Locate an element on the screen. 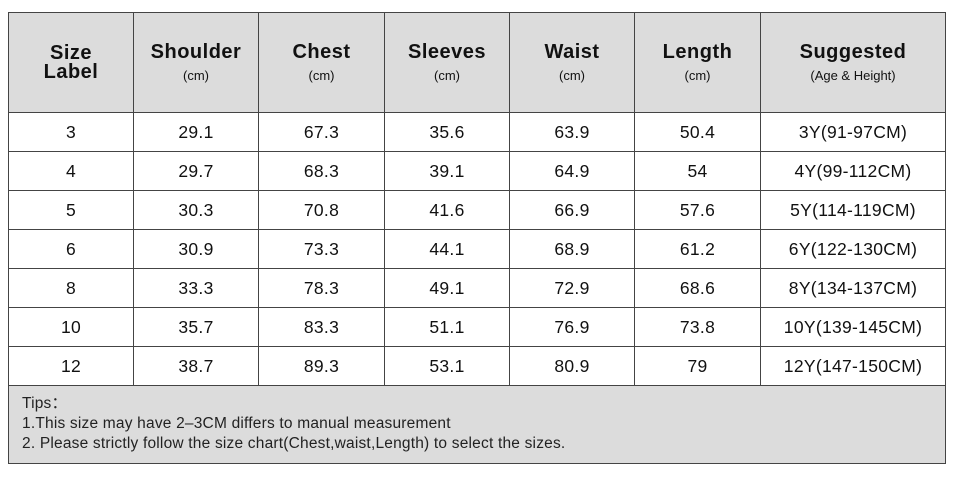  column-unit: (Age & Height) is located at coordinates (853, 75).